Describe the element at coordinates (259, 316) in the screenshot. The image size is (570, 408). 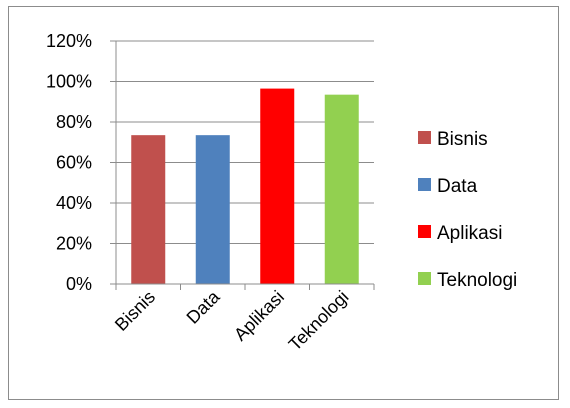
I see `x-tick-label: Aplikasi` at that location.